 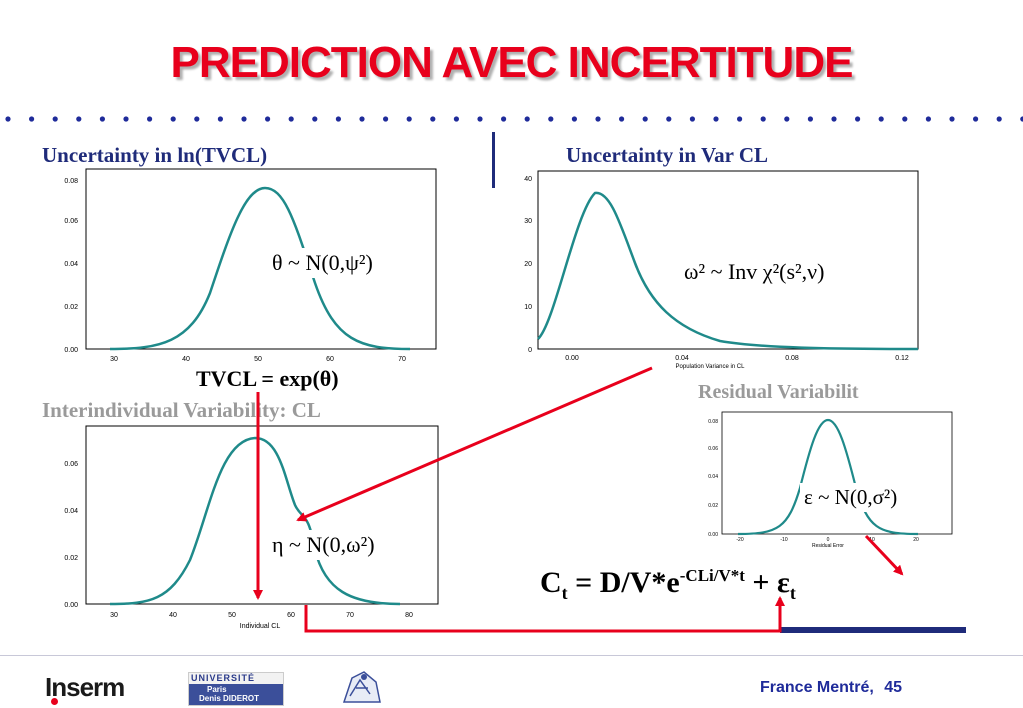 I want to click on br-ytick-4: 0.08, so click(x=713, y=422).